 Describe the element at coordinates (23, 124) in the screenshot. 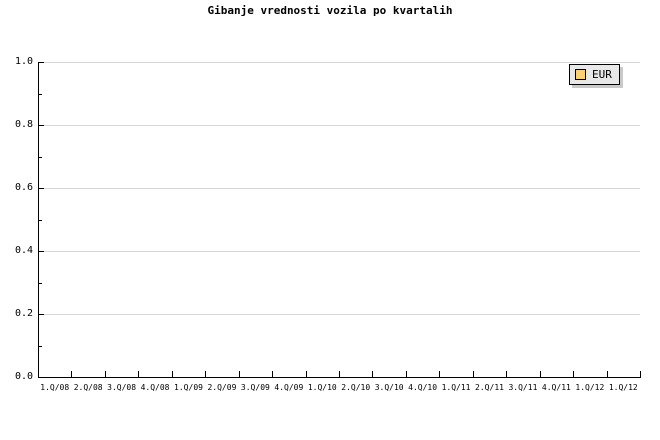

I see `y-axis-label: 0.8` at that location.